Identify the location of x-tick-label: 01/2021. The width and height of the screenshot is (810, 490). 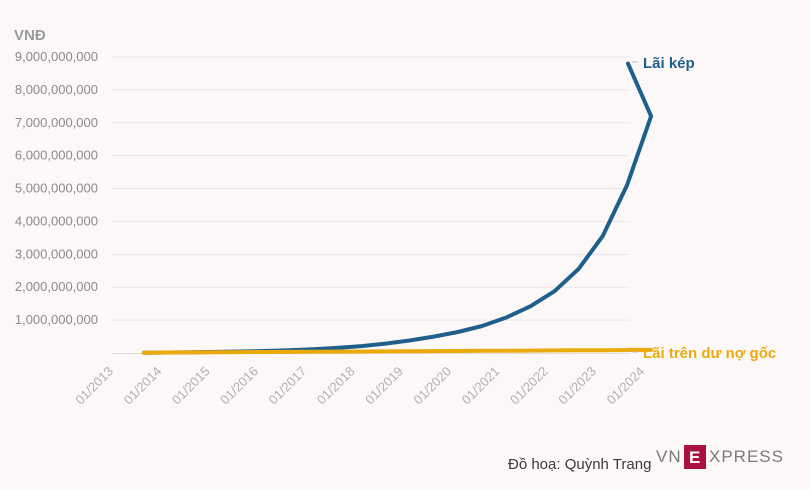
(481, 386).